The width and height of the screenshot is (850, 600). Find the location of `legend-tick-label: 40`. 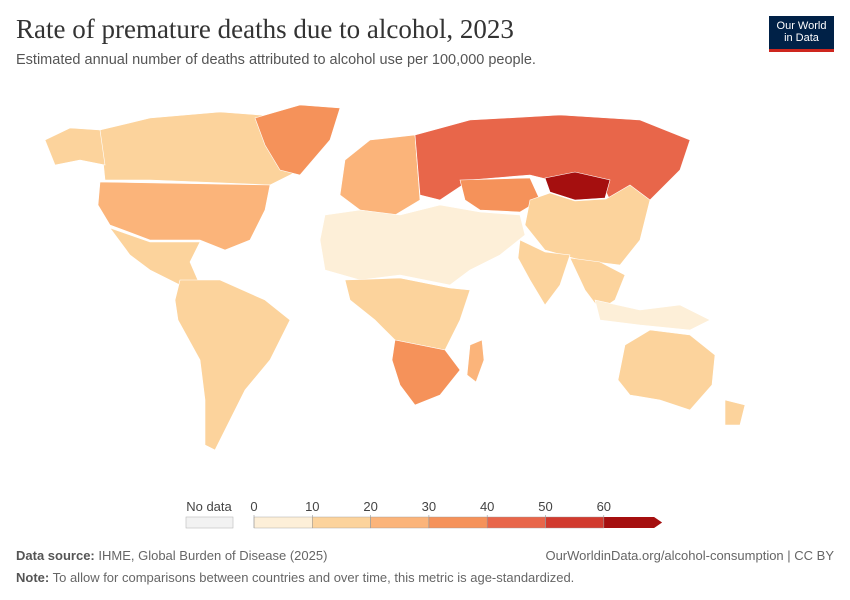

legend-tick-label: 40 is located at coordinates (487, 506).